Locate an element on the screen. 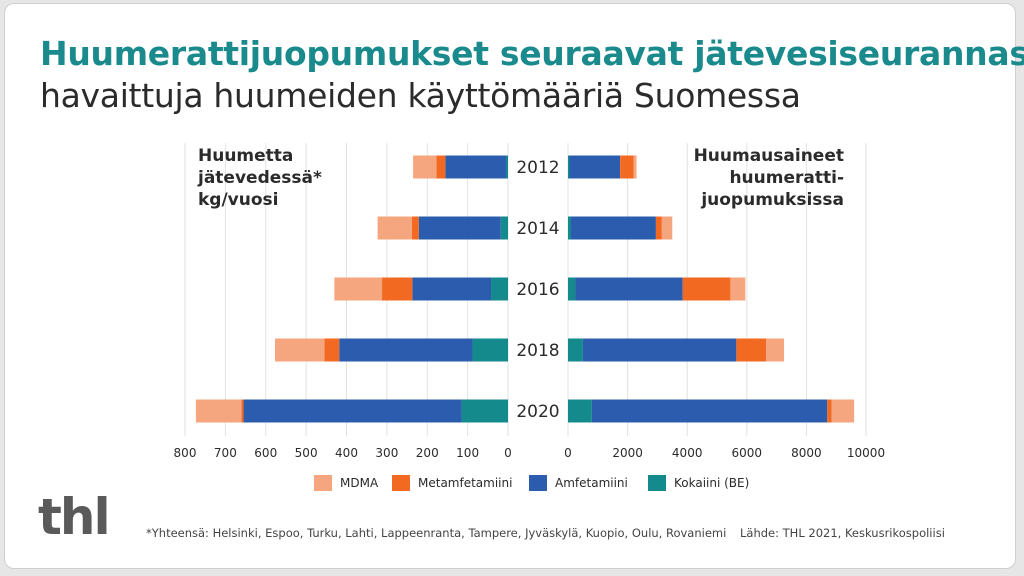 The width and height of the screenshot is (1024, 576). legend-label: Metamfetamiini is located at coordinates (465, 483).